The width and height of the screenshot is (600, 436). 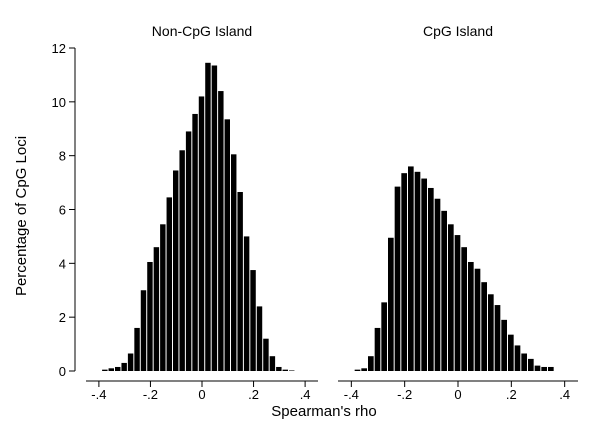 I want to click on y-tick-label: 10, so click(x=59, y=102).